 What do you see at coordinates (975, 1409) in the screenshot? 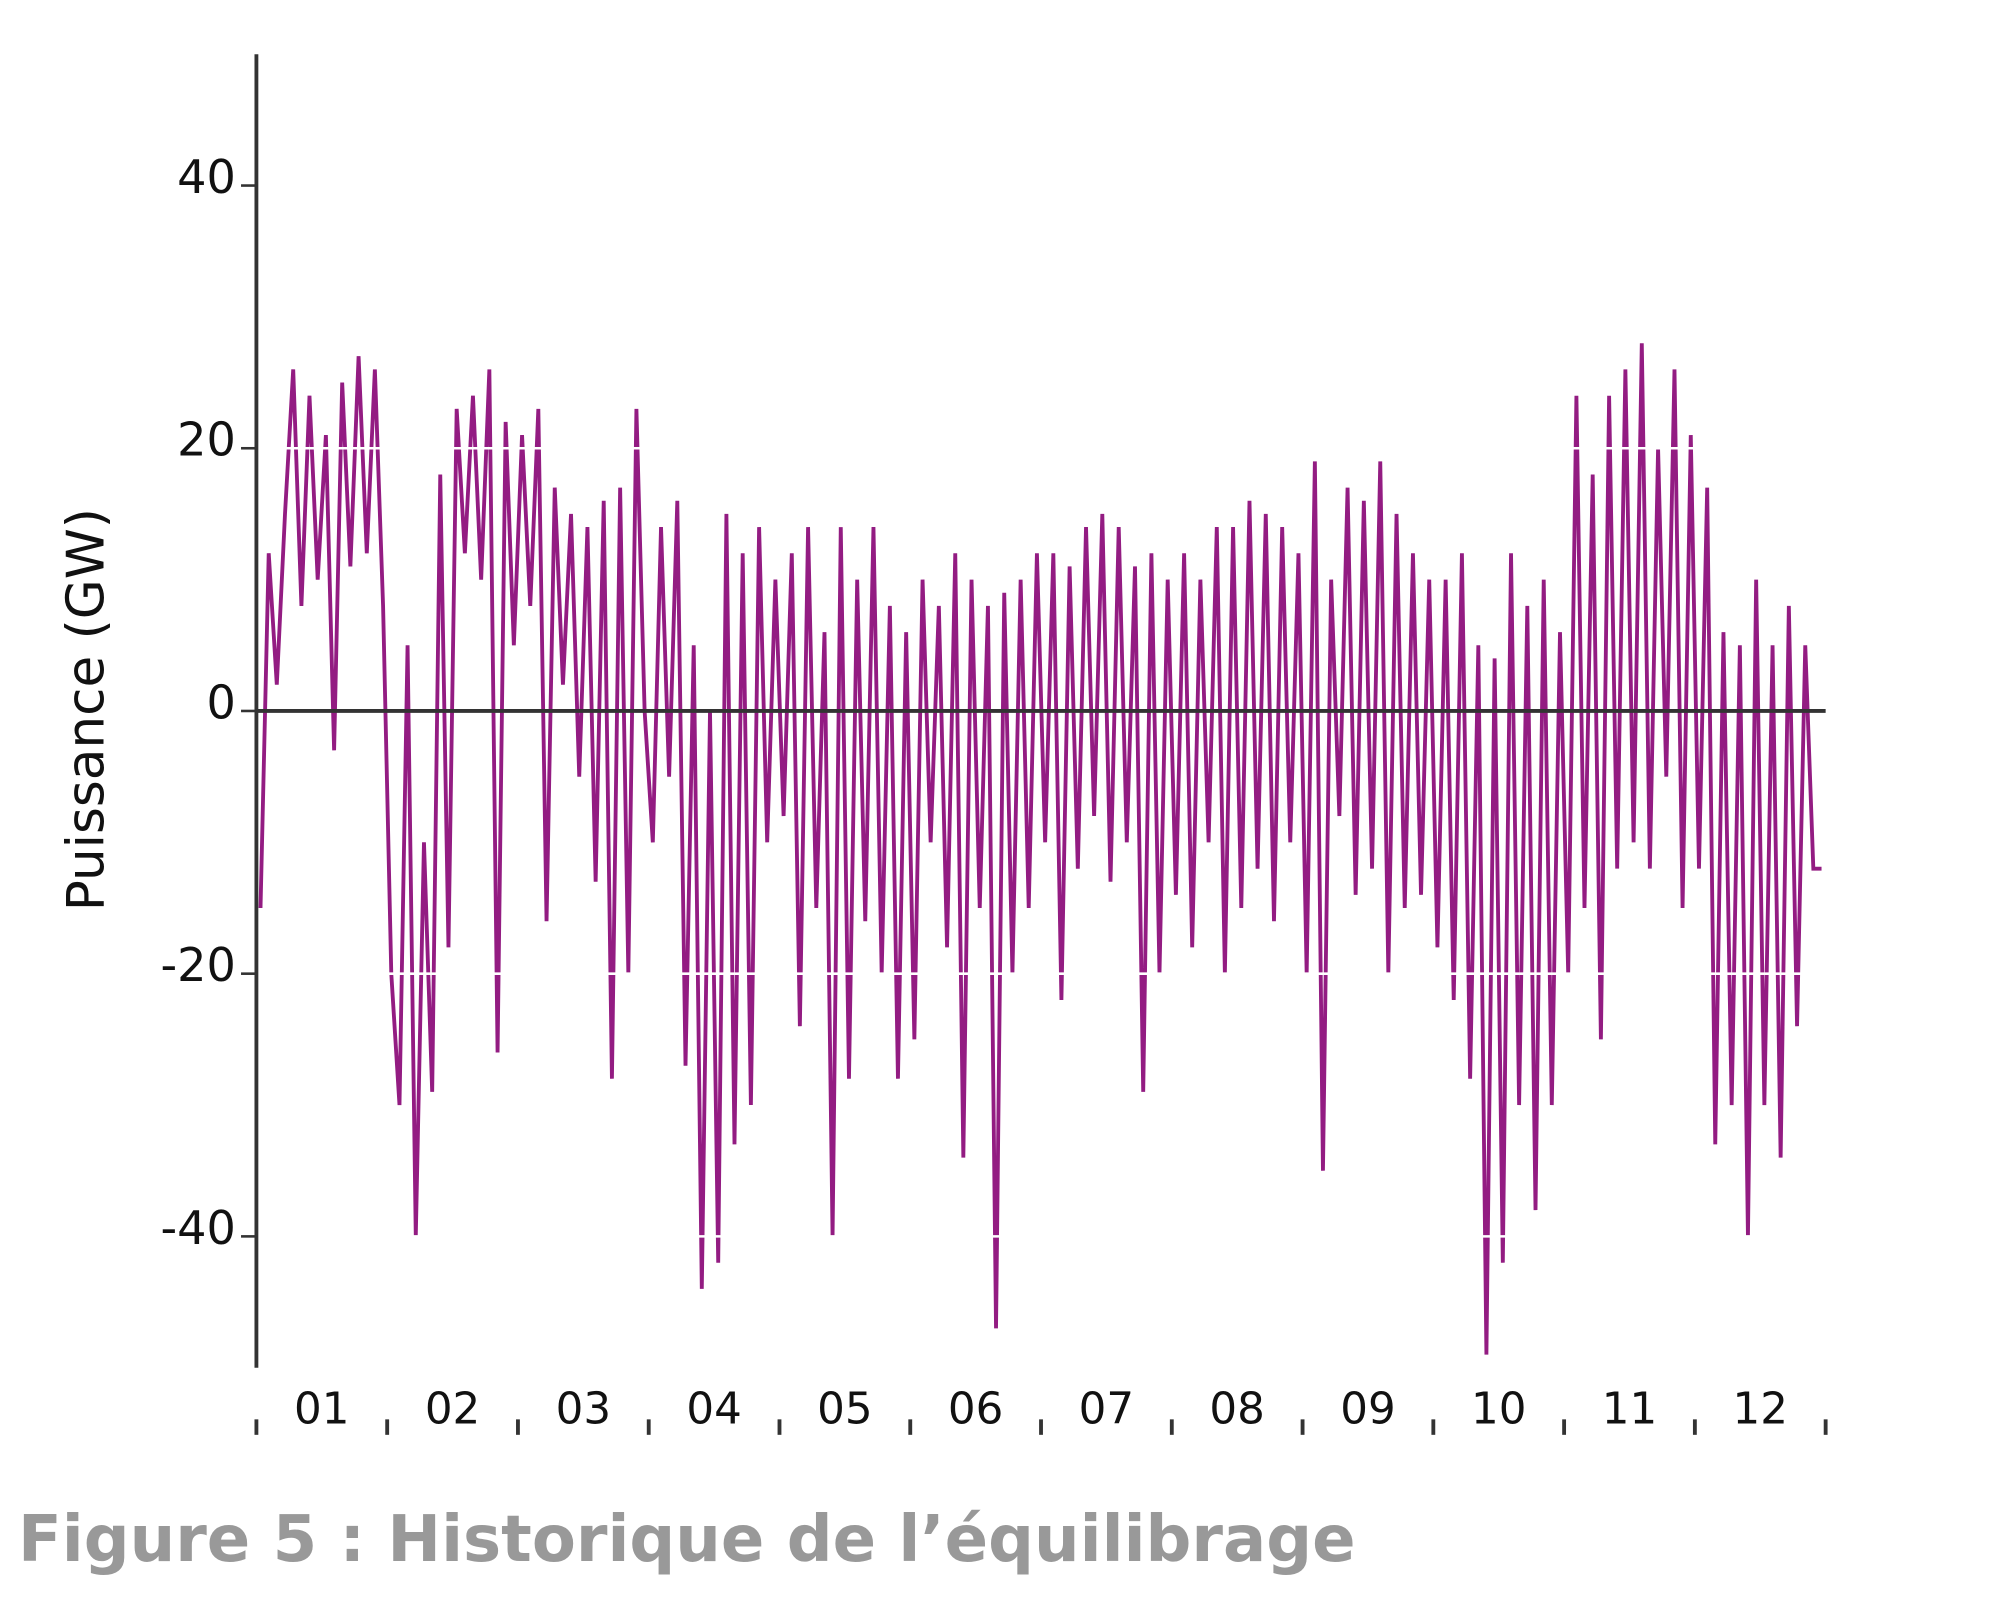
I see `x-tick-label: 06` at bounding box center [975, 1409].